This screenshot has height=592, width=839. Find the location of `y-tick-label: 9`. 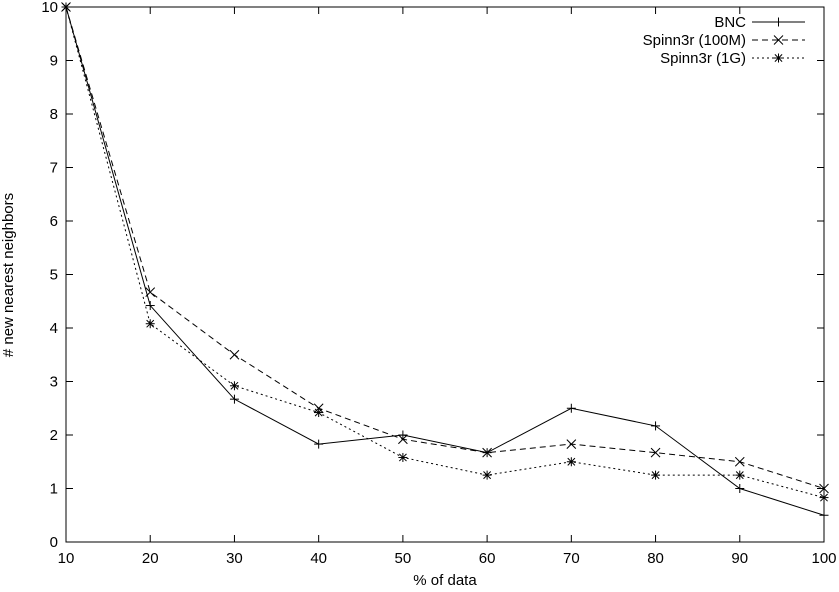

y-tick-label: 9 is located at coordinates (54, 61).